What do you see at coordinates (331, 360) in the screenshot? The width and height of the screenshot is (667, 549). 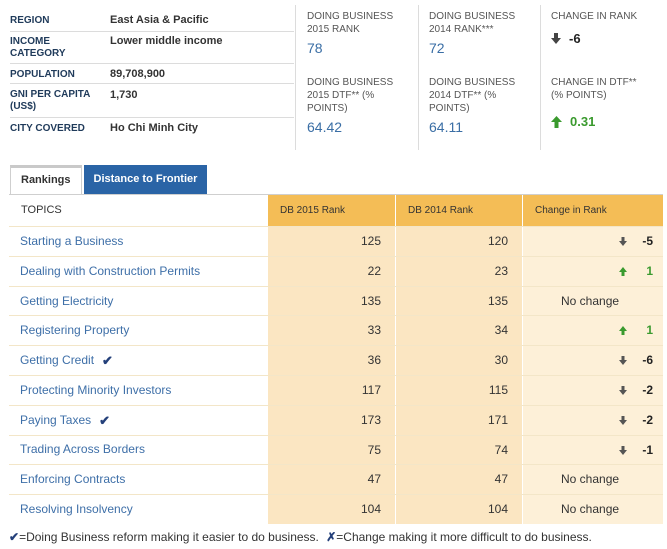 I see `db2015-rank: 36` at bounding box center [331, 360].